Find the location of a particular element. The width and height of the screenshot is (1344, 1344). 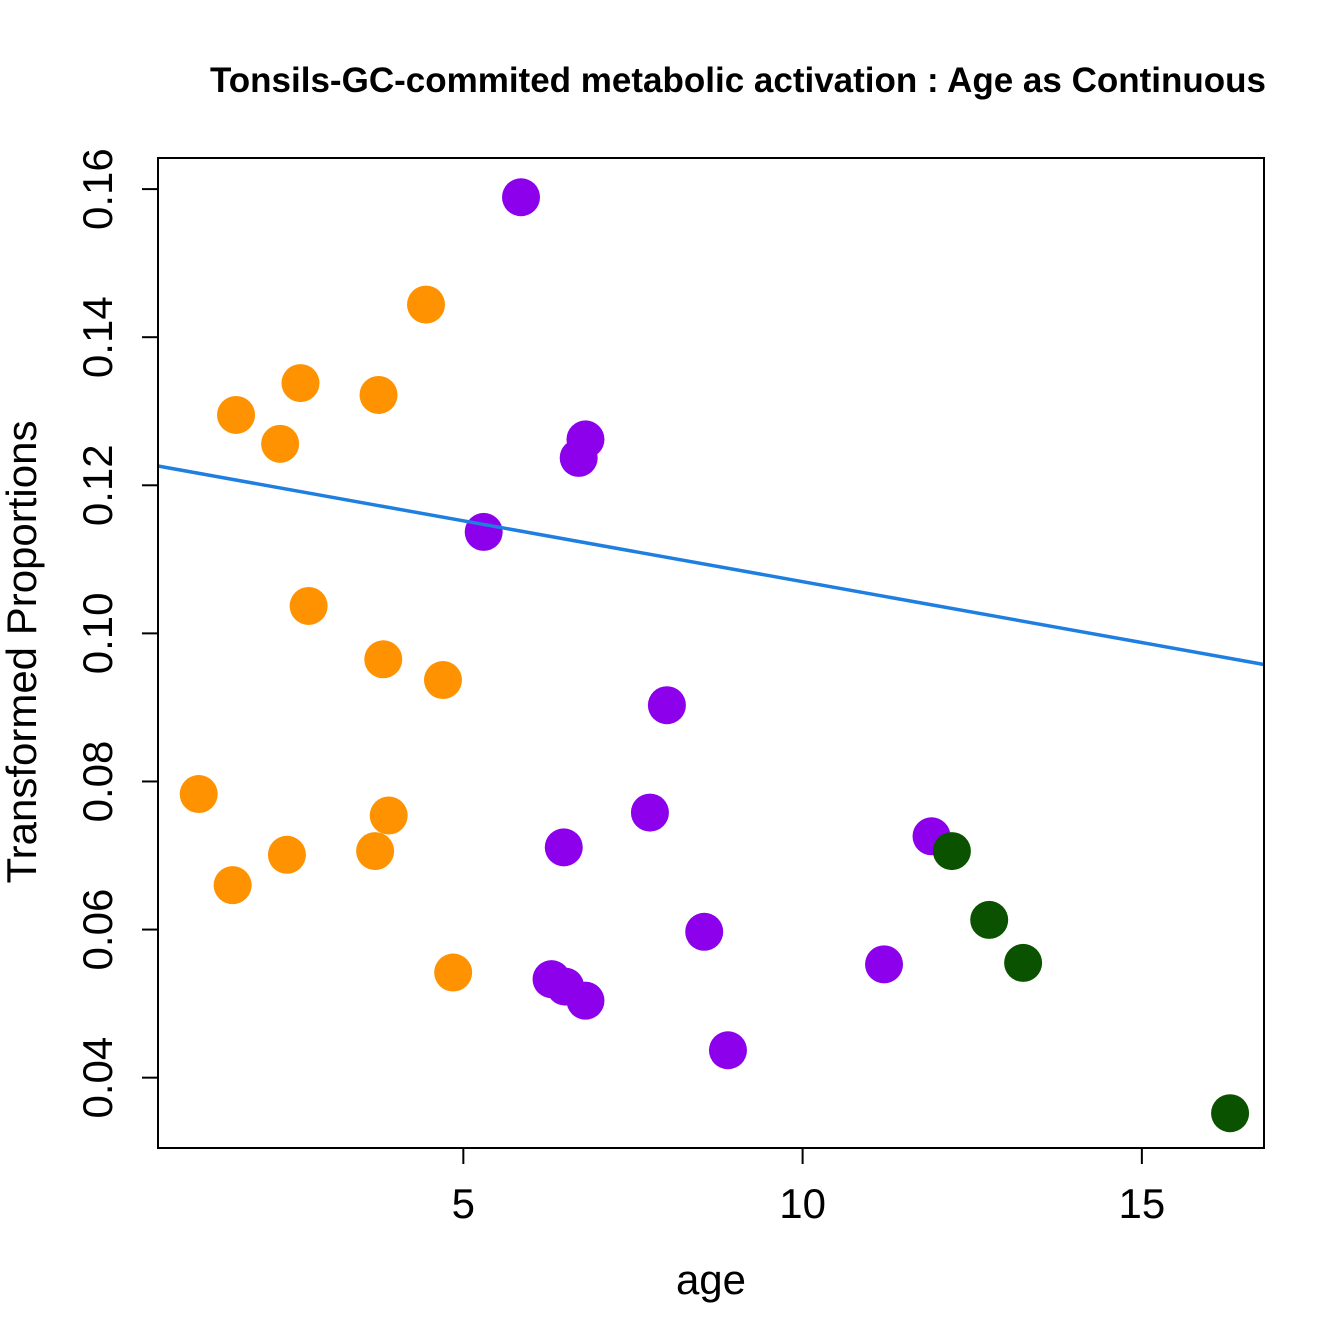

y-tick-label: 0.10 is located at coordinates (97, 634).